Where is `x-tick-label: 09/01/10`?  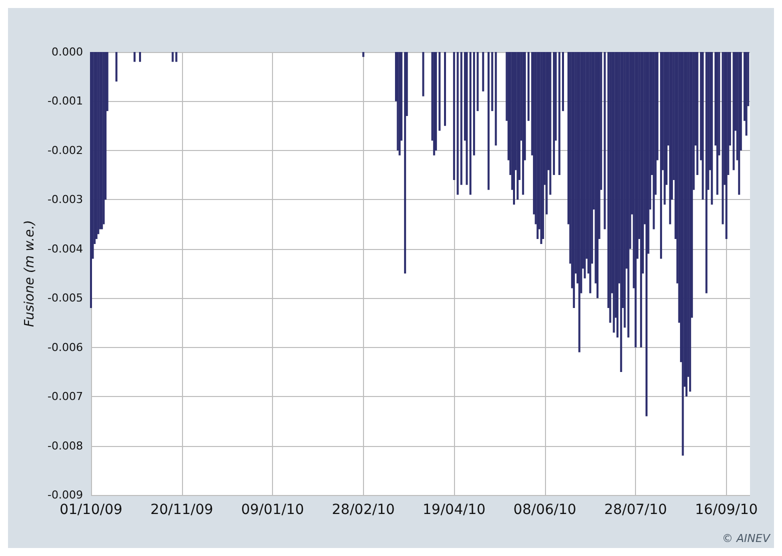
x-tick-label: 09/01/10 is located at coordinates (272, 510).